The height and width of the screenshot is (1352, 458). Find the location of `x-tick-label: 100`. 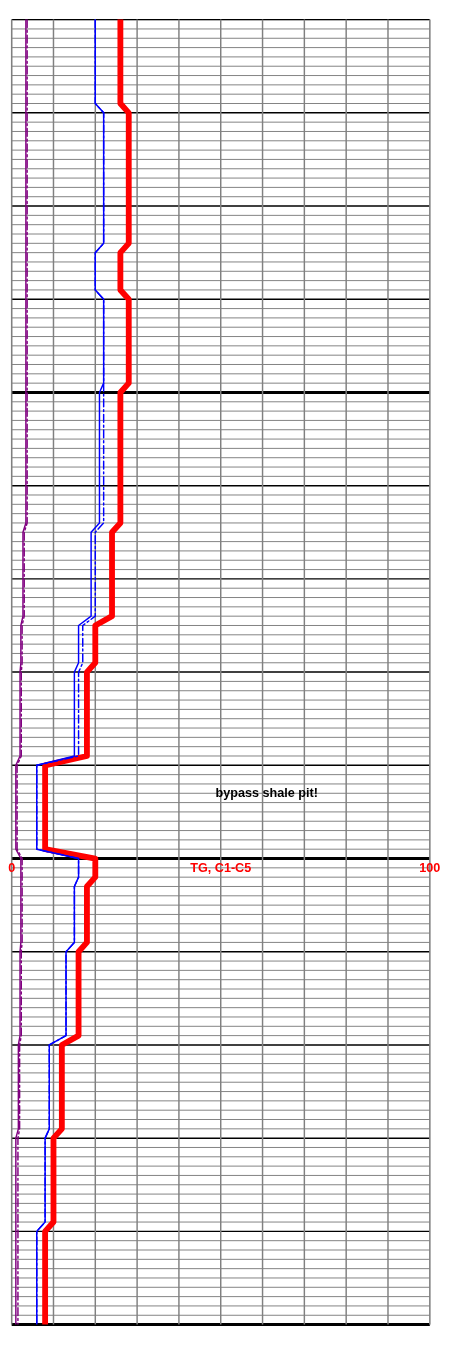

x-tick-label: 100 is located at coordinates (430, 867).